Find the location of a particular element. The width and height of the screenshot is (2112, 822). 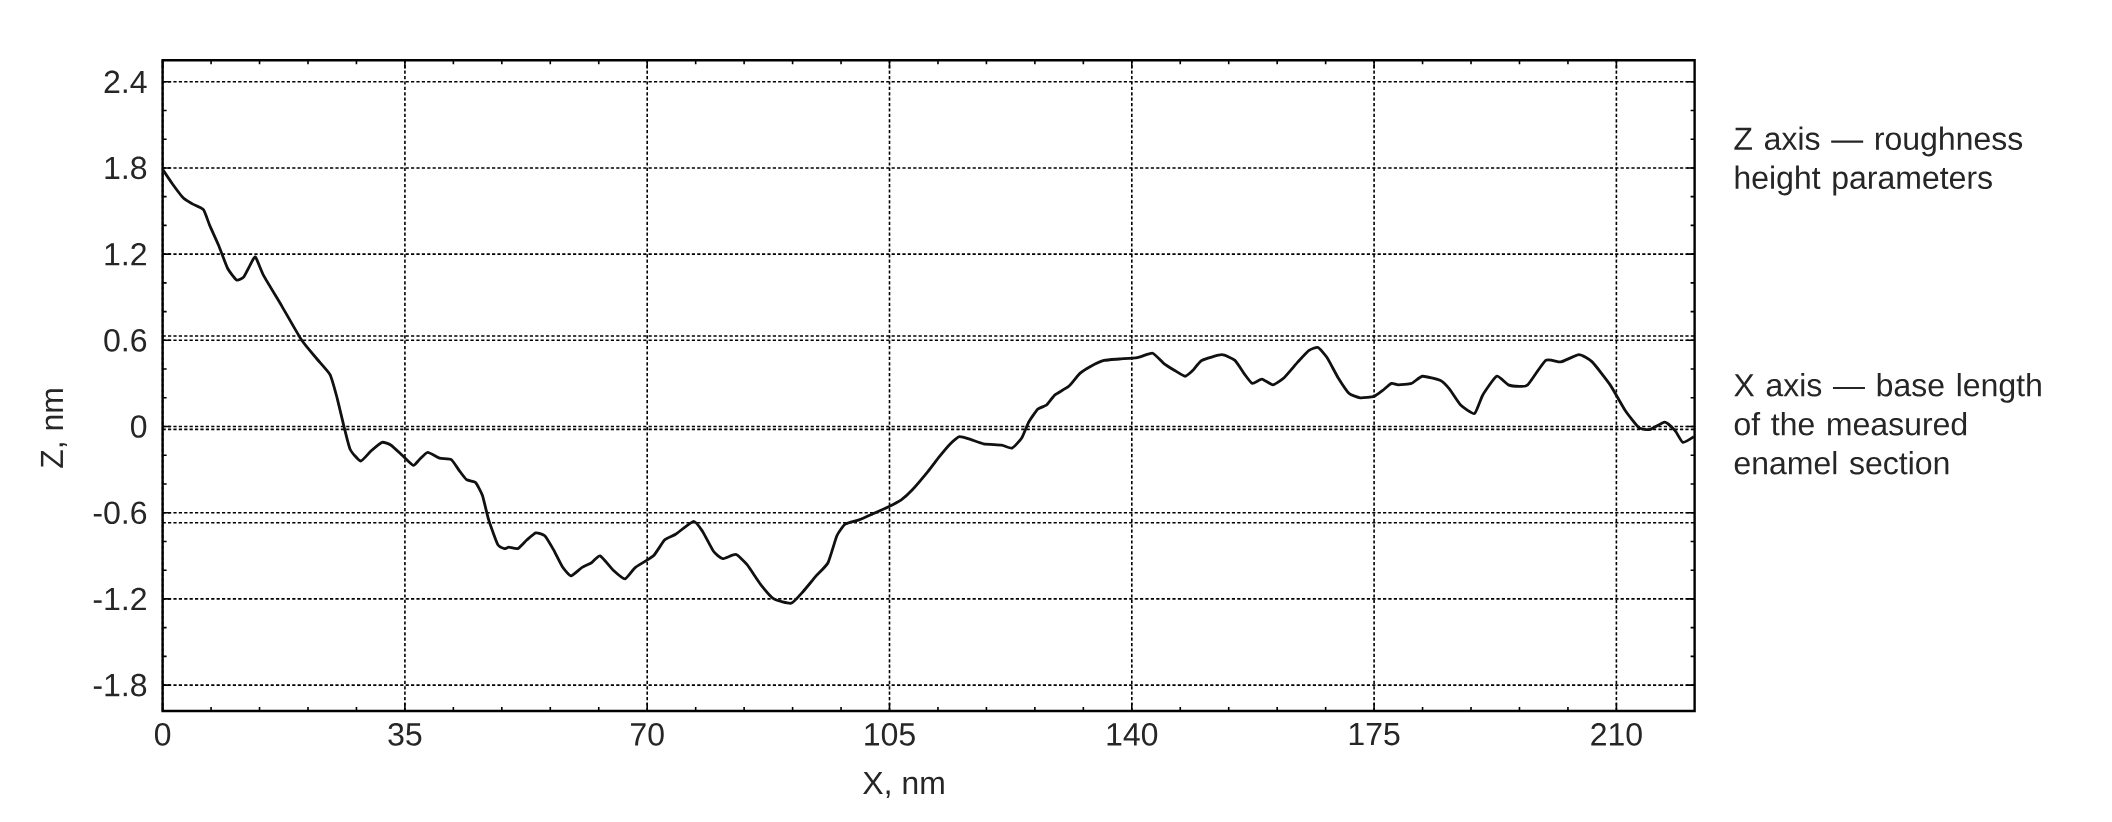

y-tick-label: -1.2 is located at coordinates (119, 599).